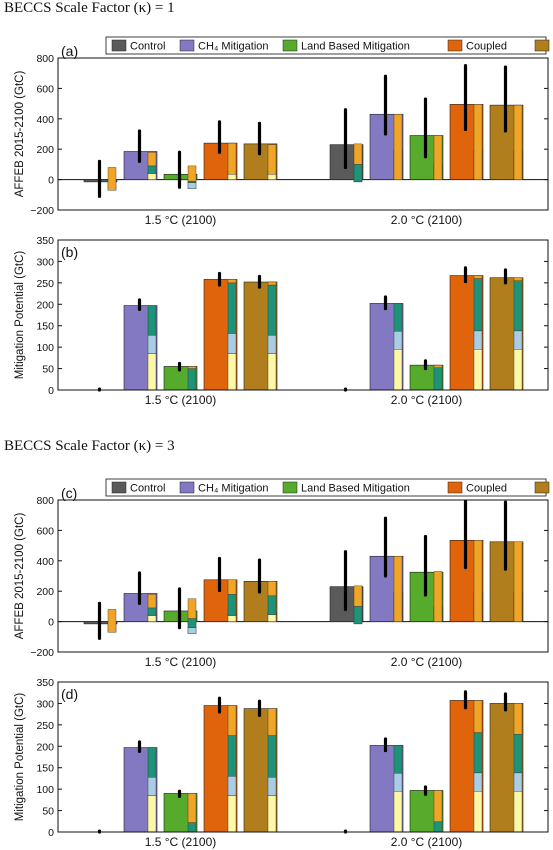 The width and height of the screenshot is (553, 850). What do you see at coordinates (45, 683) in the screenshot?
I see `y-tick-label: 350` at bounding box center [45, 683].